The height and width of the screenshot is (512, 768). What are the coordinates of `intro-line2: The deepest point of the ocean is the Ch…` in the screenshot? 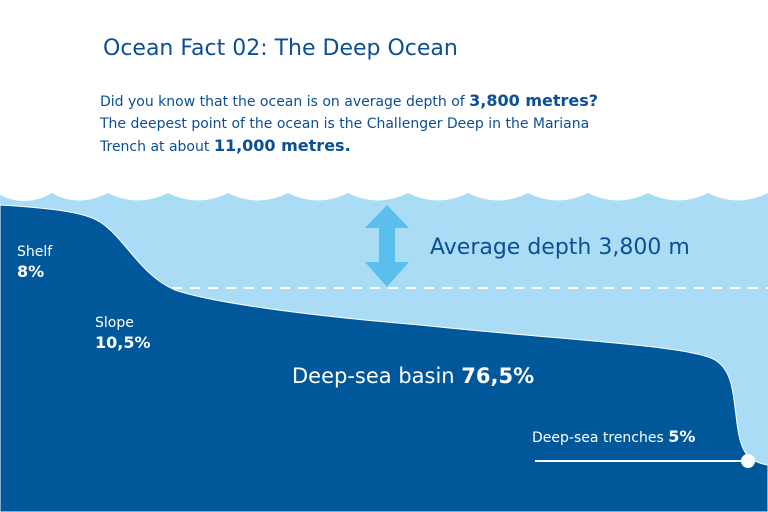 It's located at (345, 124).